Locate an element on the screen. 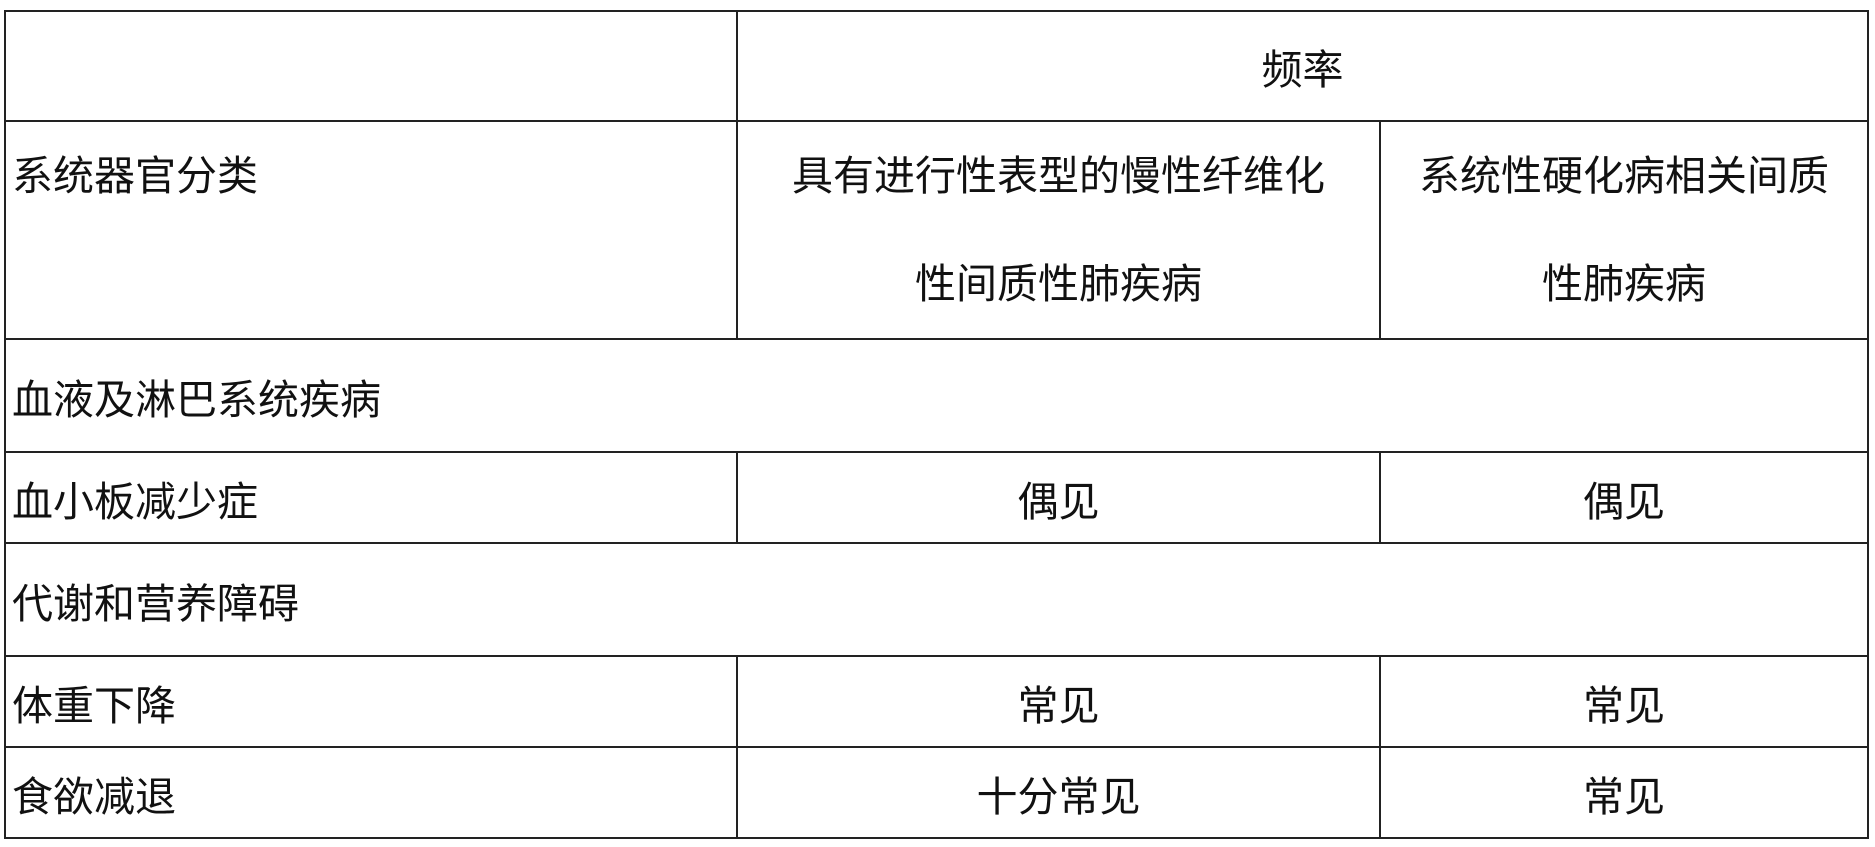  col2-header-line1: 系统性硬化病相关间质 is located at coordinates (1624, 176).